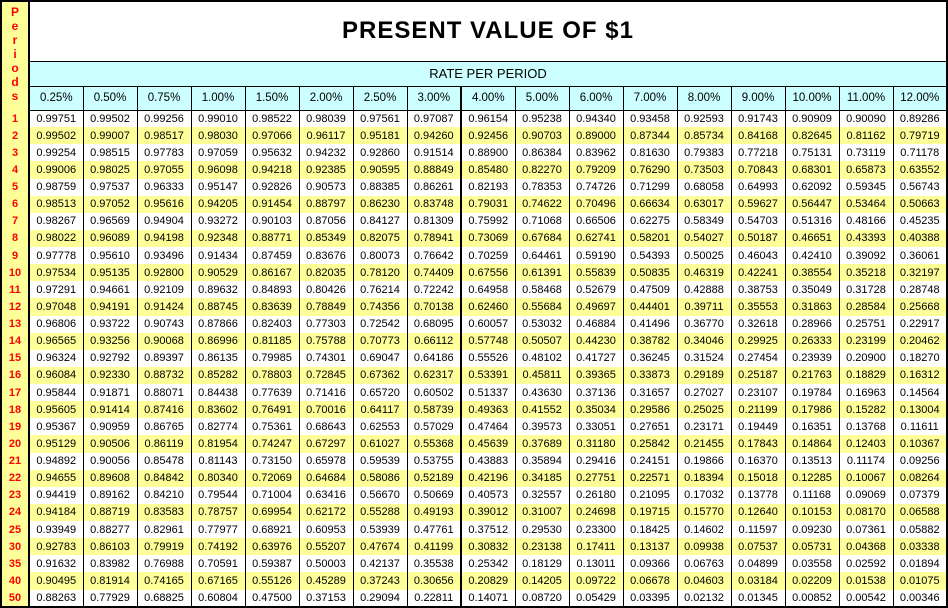  Describe the element at coordinates (55, 581) in the screenshot. I see `pv-value-cell: 0.90495` at that location.